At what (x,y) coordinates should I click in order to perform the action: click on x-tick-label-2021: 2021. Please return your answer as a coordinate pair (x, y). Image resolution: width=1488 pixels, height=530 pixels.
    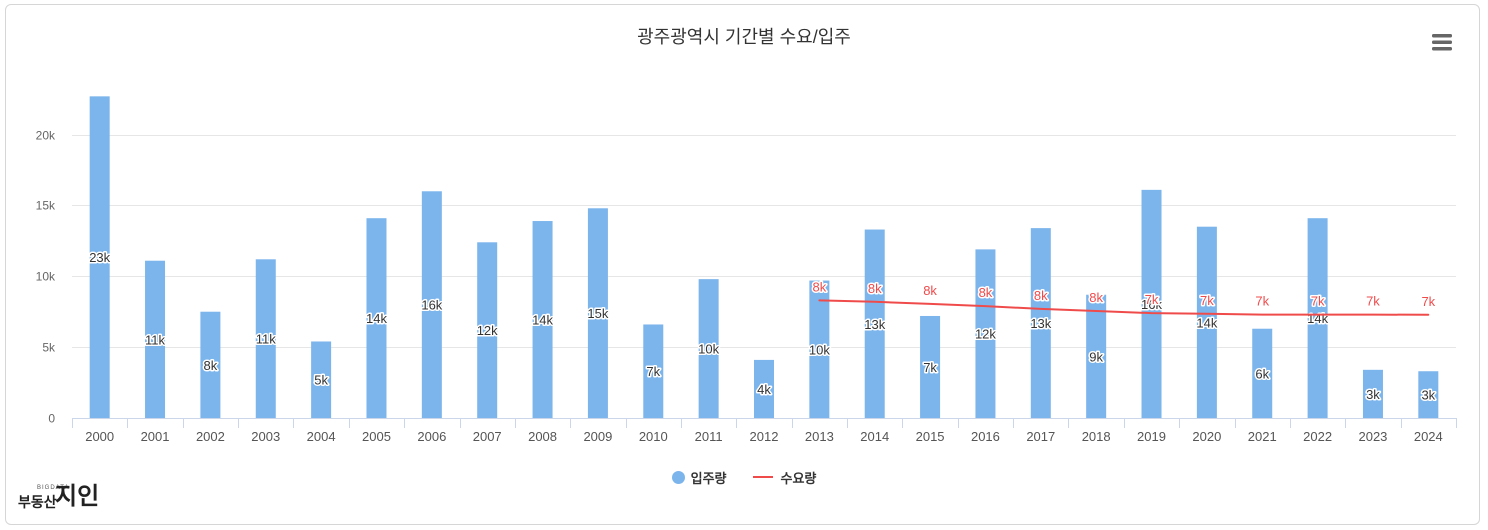
    Looking at the image, I should click on (1262, 436).